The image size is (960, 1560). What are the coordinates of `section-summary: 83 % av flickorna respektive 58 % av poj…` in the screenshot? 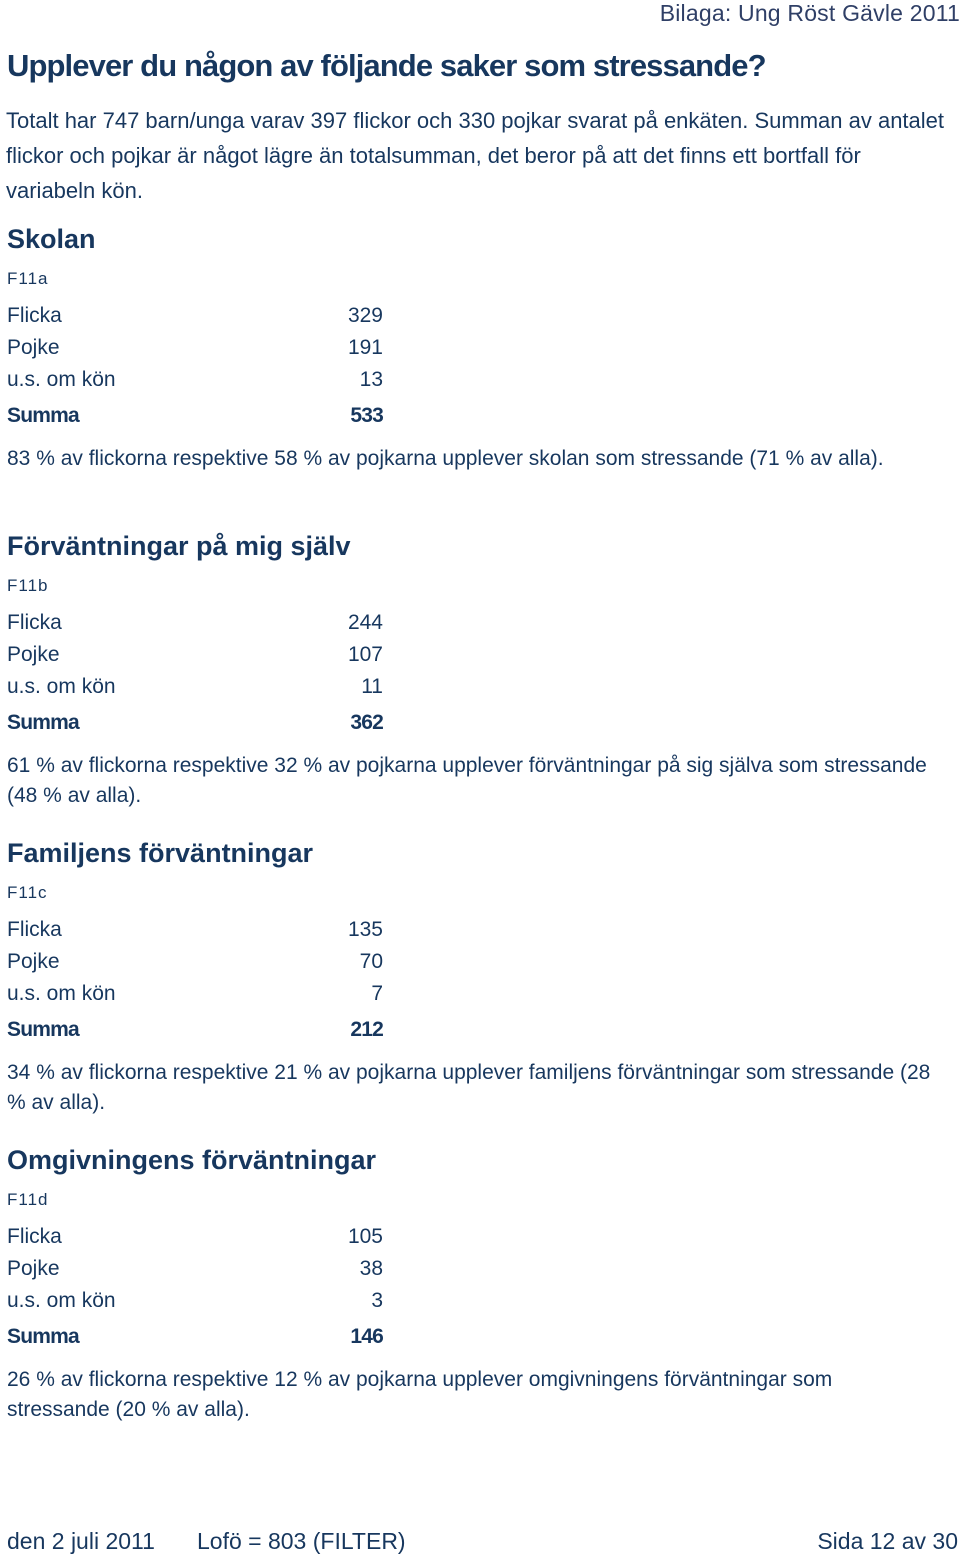 It's located at (445, 458).